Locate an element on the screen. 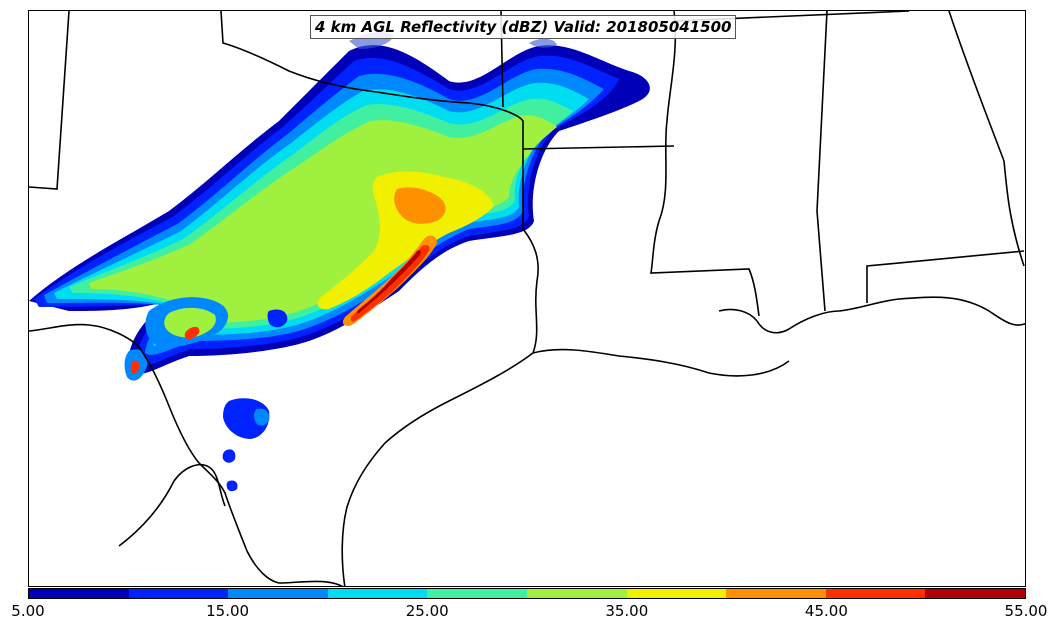  echo-30dbz is located at coordinates (323, 222).